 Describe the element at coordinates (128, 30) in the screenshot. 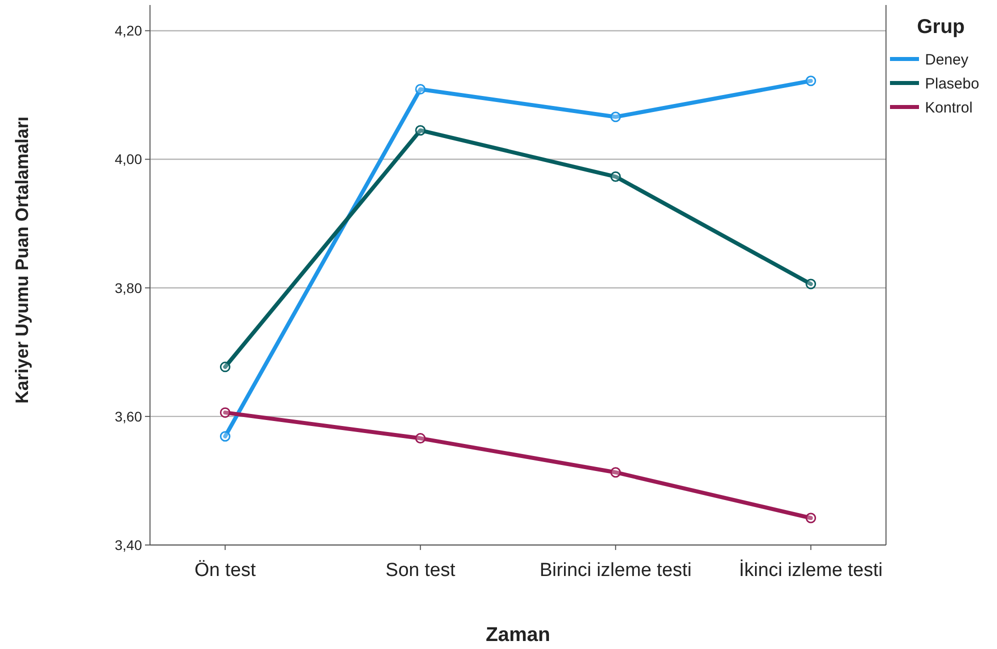

I see `y-tick-label: 4,20` at that location.